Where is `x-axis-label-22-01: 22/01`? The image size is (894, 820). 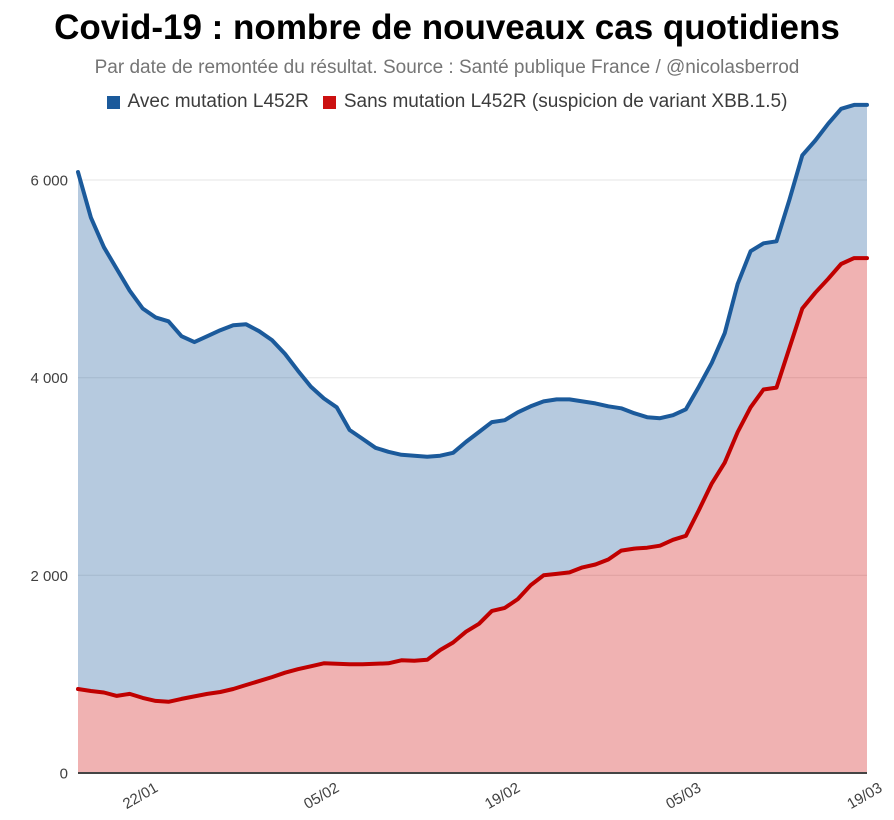
x-axis-label-22-01: 22/01 is located at coordinates (140, 795).